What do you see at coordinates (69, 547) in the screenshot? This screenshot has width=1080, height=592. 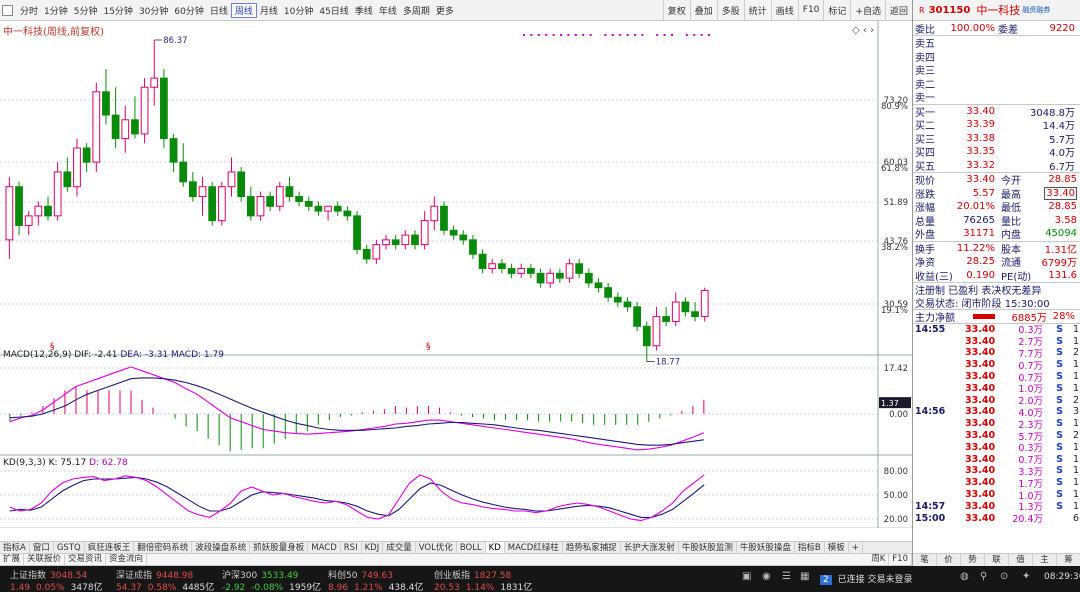 I see `indicator-tab: GSTQ` at bounding box center [69, 547].